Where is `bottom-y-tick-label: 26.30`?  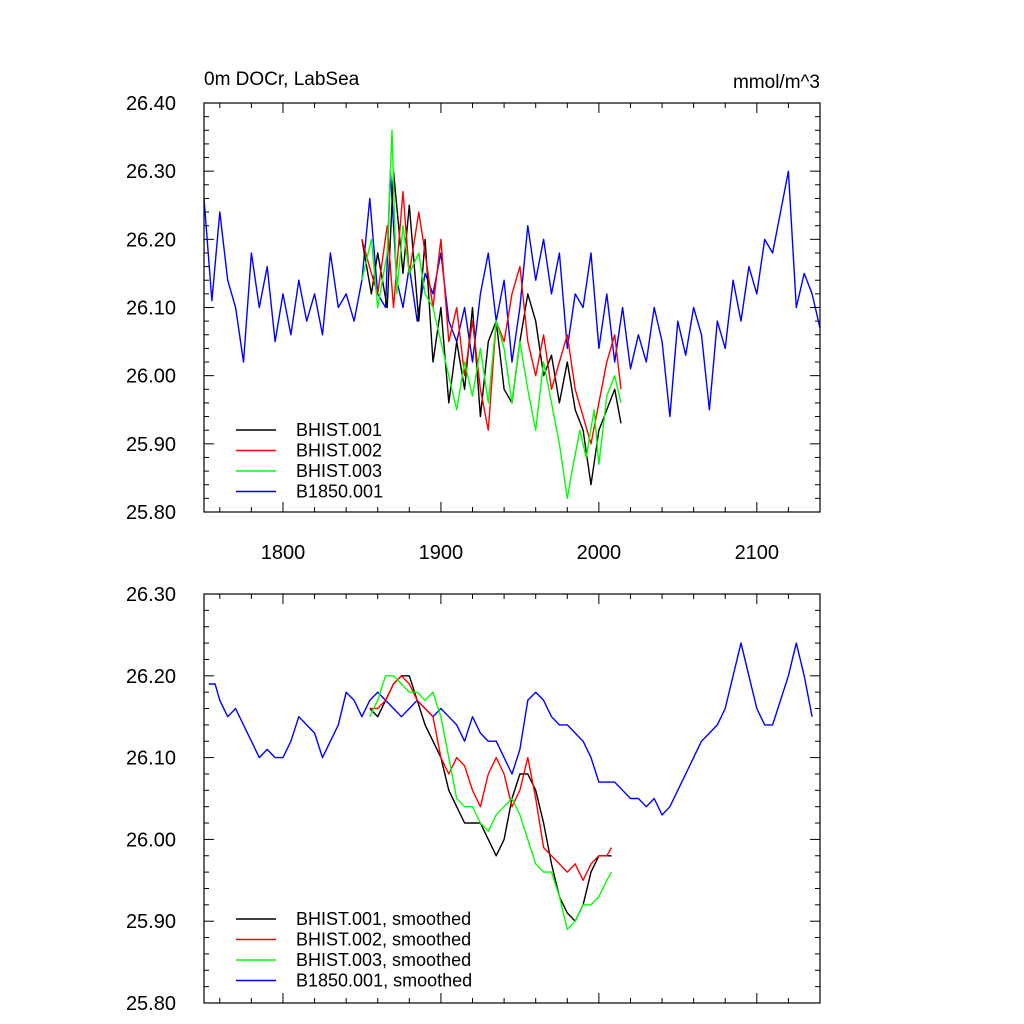
bottom-y-tick-label: 26.30 is located at coordinates (151, 595).